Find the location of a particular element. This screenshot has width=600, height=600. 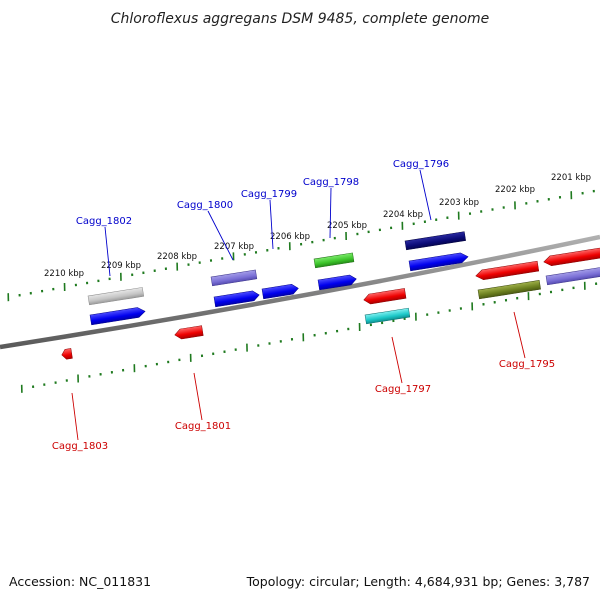

gene-feature-navy is located at coordinates (435, 241).